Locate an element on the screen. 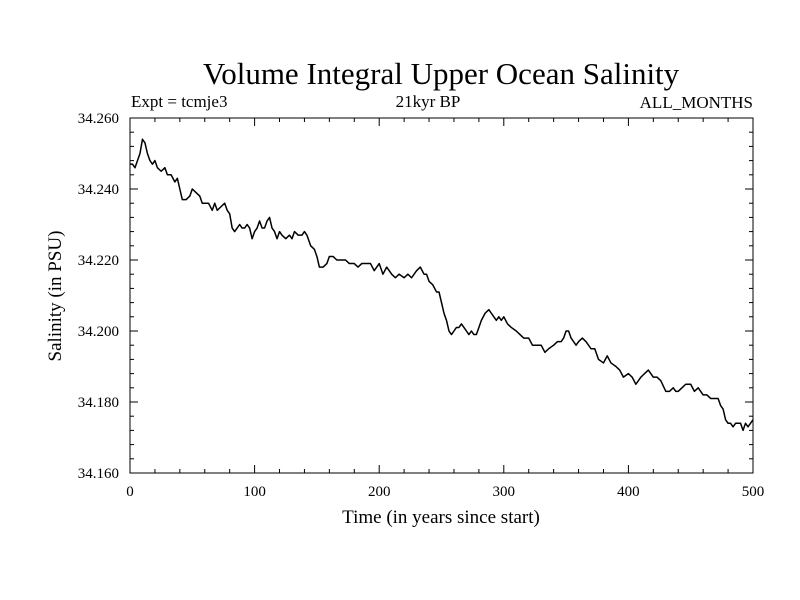 Image resolution: width=800 pixels, height=600 pixels. x-tick-label: 0 is located at coordinates (130, 492).